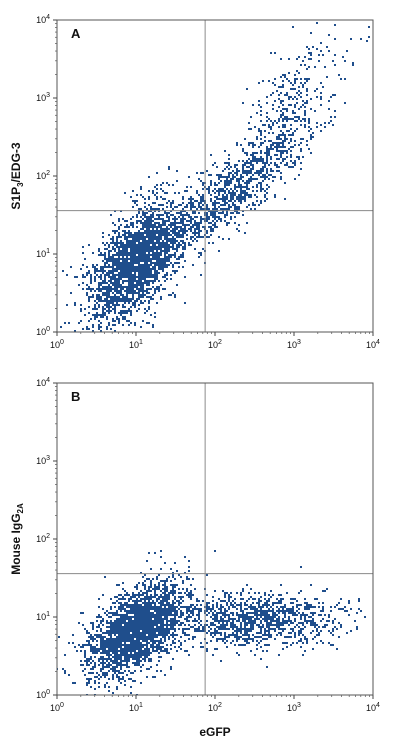 This screenshot has width=401, height=749. Describe the element at coordinates (43, 616) in the screenshot. I see `y-tick-label: 101` at that location.